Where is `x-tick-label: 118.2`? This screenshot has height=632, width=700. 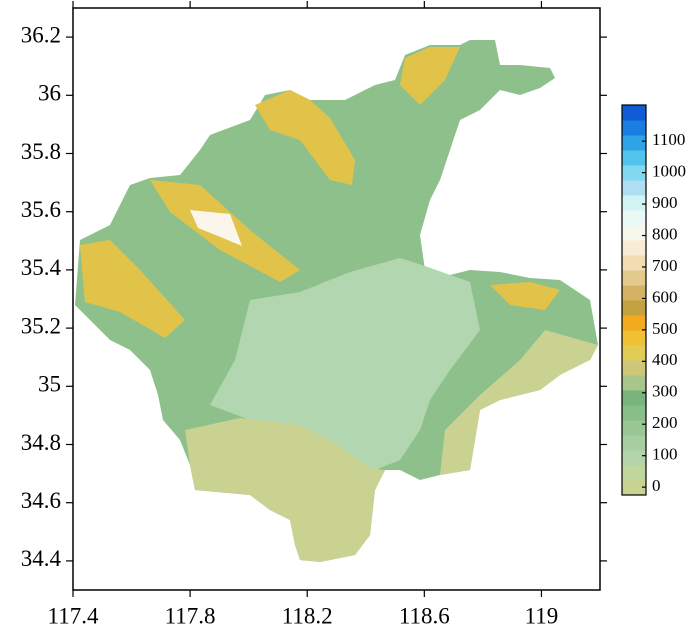
x-tick-label: 118.2 is located at coordinates (307, 615).